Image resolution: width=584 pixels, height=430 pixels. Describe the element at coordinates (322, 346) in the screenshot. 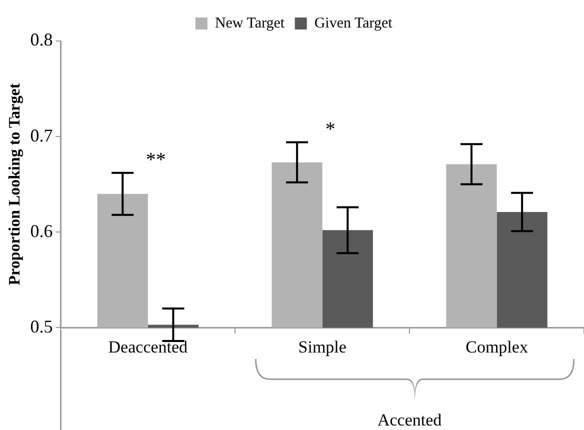

I see `x-tick-label: Simple` at that location.